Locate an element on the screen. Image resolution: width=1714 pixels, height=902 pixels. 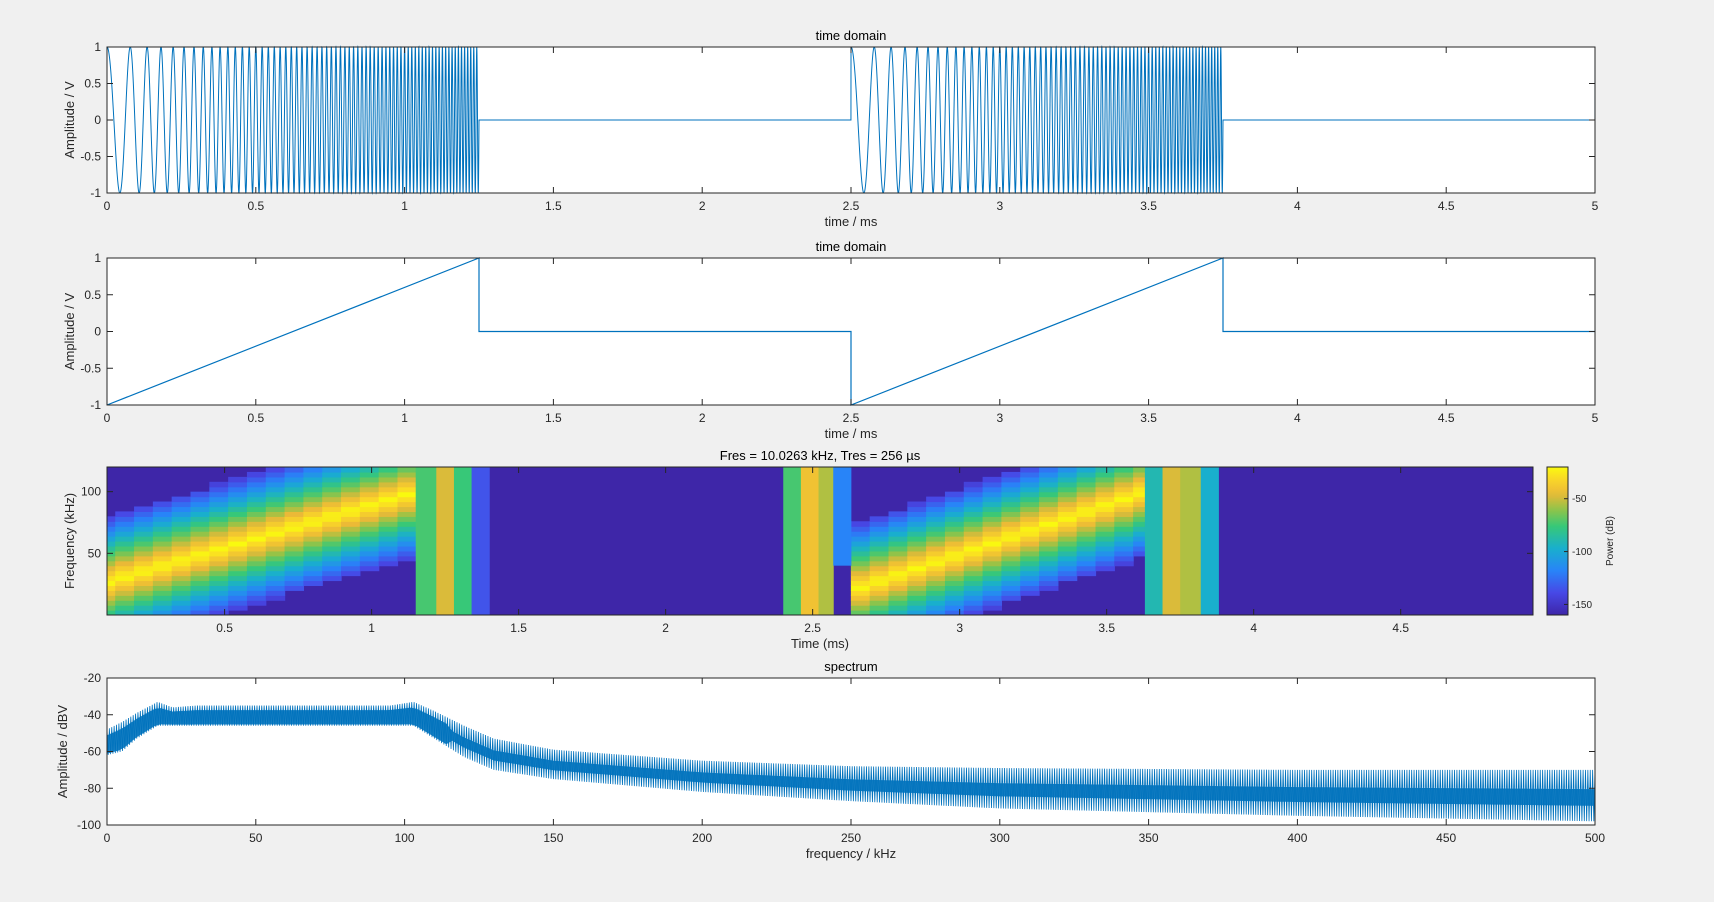
x-tick-label: 150 is located at coordinates (553, 838).